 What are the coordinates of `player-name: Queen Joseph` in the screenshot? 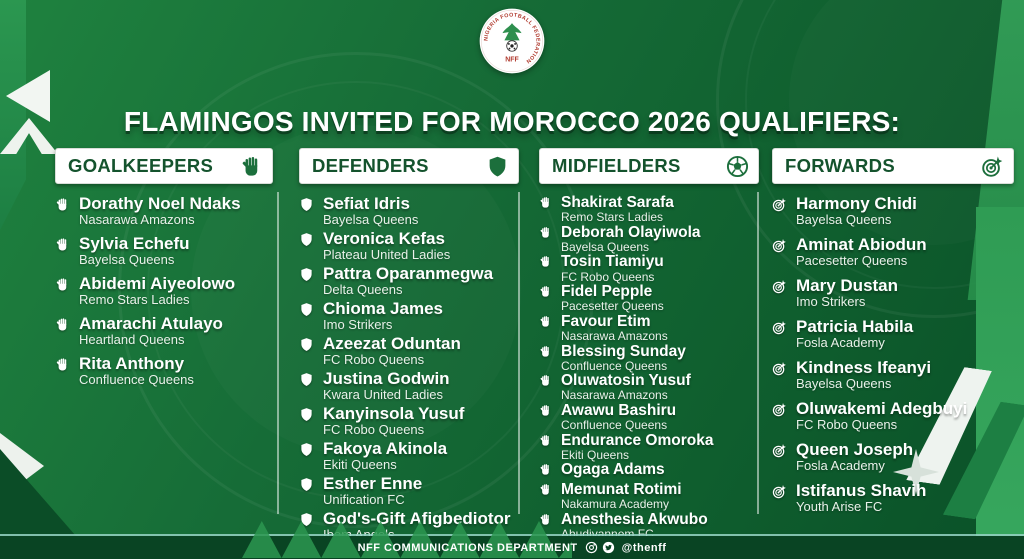 It's located at (855, 450).